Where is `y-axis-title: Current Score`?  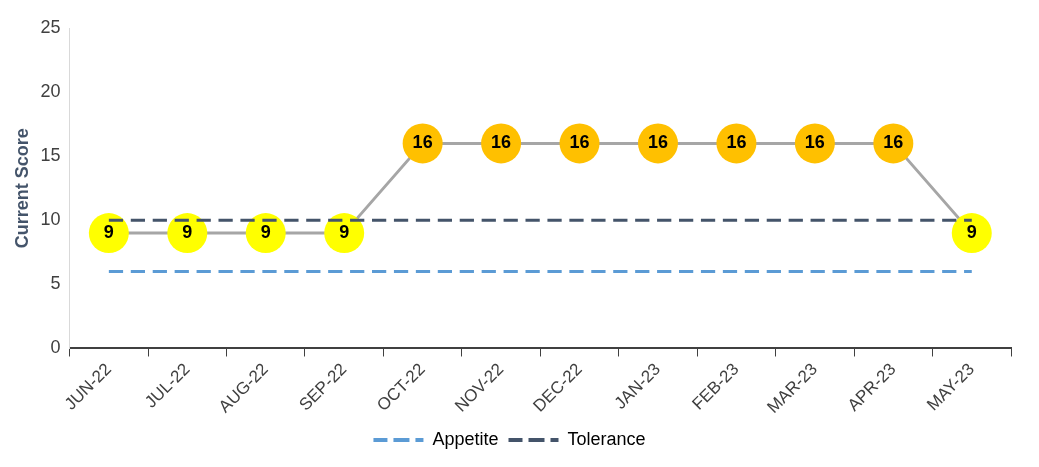 y-axis-title: Current Score is located at coordinates (21, 188).